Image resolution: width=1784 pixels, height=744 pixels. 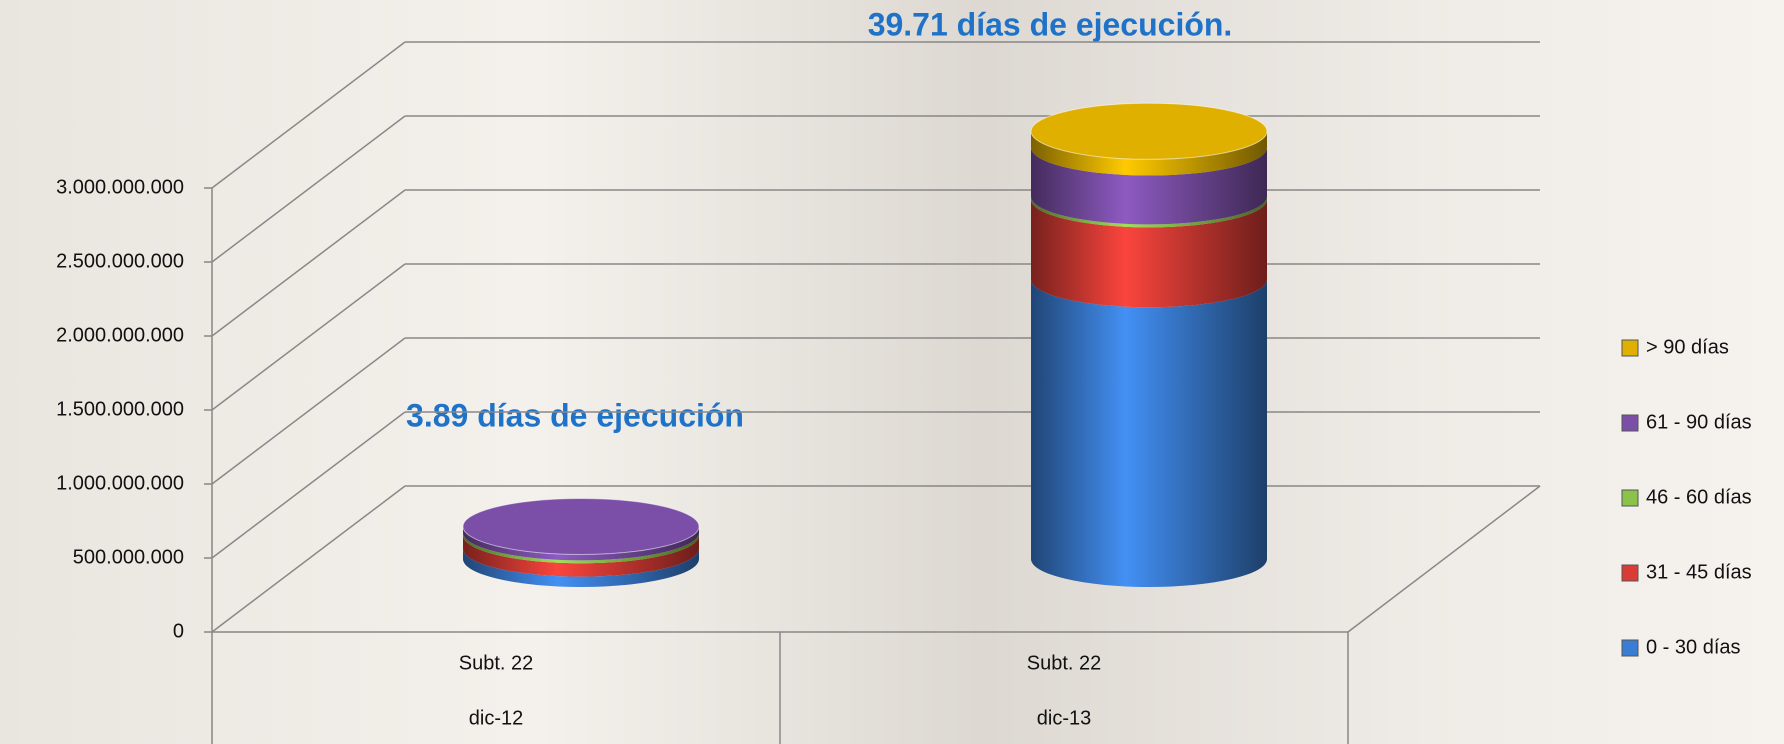 I want to click on x-tick-label: dic-13, so click(x=1064, y=718).